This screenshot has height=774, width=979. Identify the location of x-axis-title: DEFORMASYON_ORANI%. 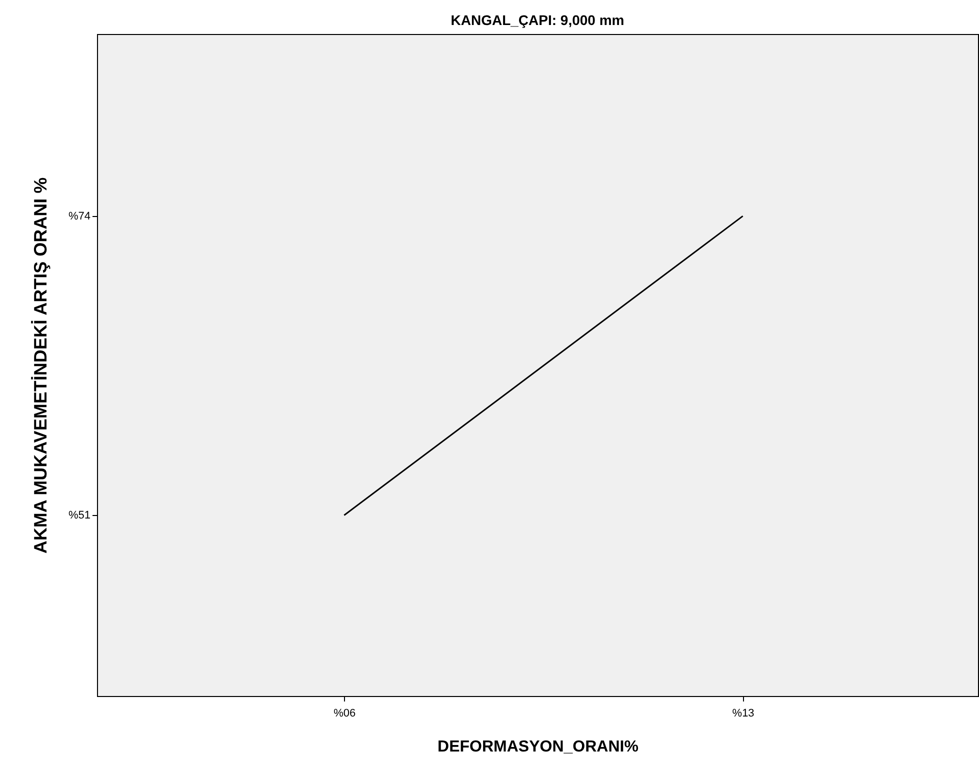
(538, 747).